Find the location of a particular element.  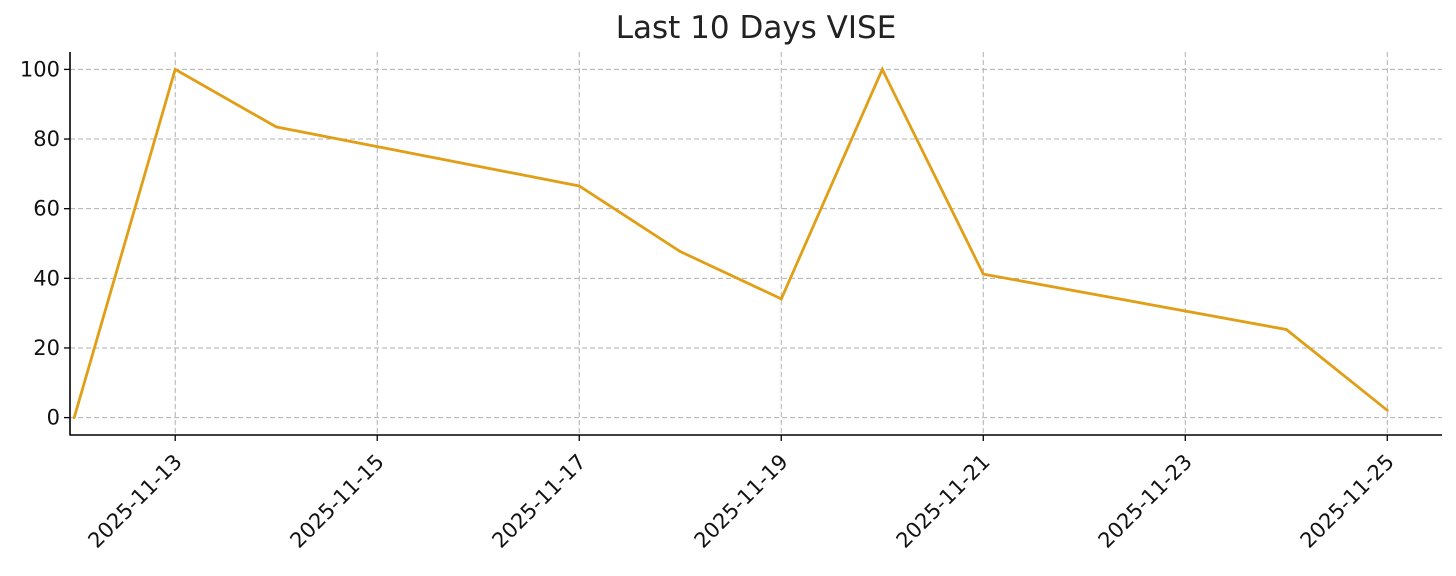

y-tick-label: 100 is located at coordinates (40, 69).